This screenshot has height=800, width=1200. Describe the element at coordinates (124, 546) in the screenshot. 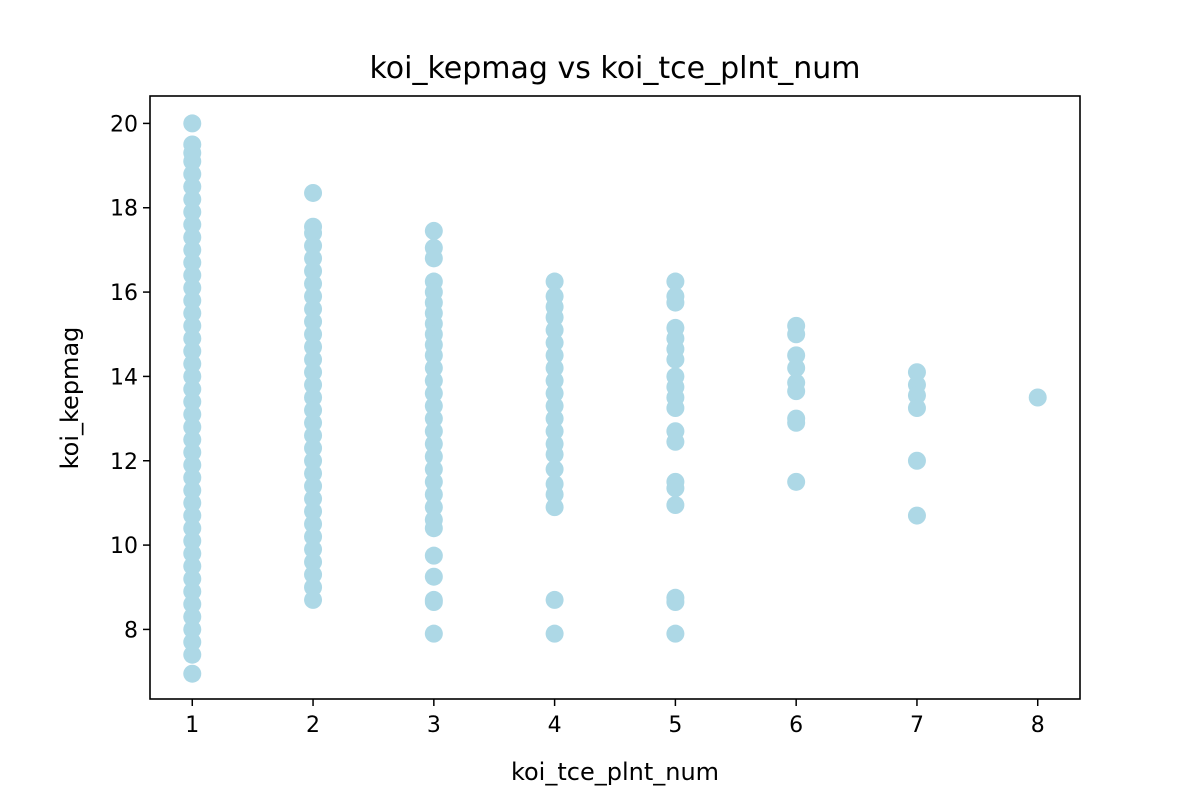

I see `y-tick-label: 10` at that location.